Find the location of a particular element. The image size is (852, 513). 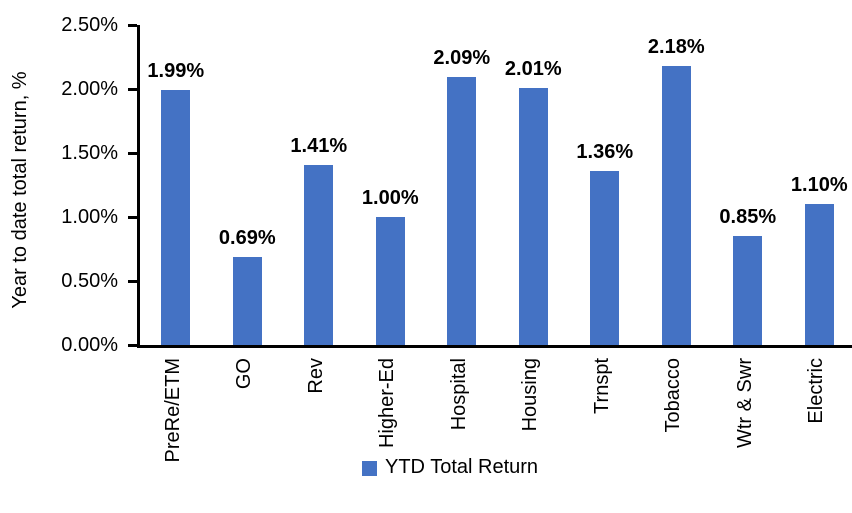

legend-label: YTD Total Return is located at coordinates (462, 467).